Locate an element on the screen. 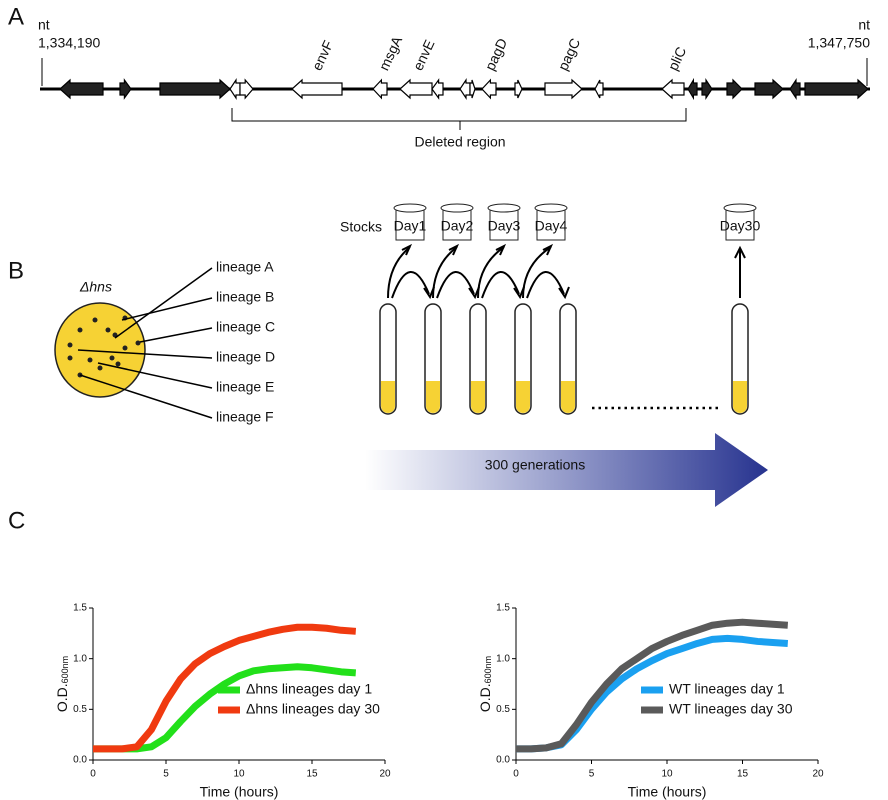  y-label-sub: 600nm is located at coordinates (65, 670).